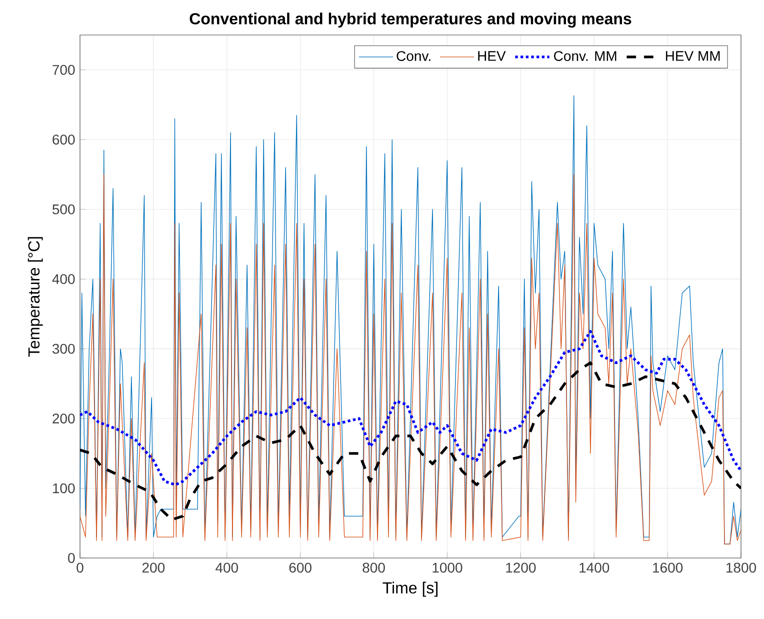  Describe the element at coordinates (64, 488) in the screenshot. I see `y-tick-label: 100` at that location.